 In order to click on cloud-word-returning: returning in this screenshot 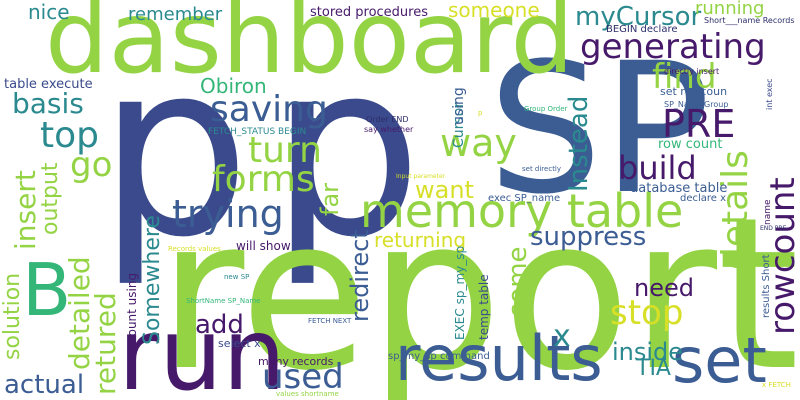, I will do `click(420, 240)`.